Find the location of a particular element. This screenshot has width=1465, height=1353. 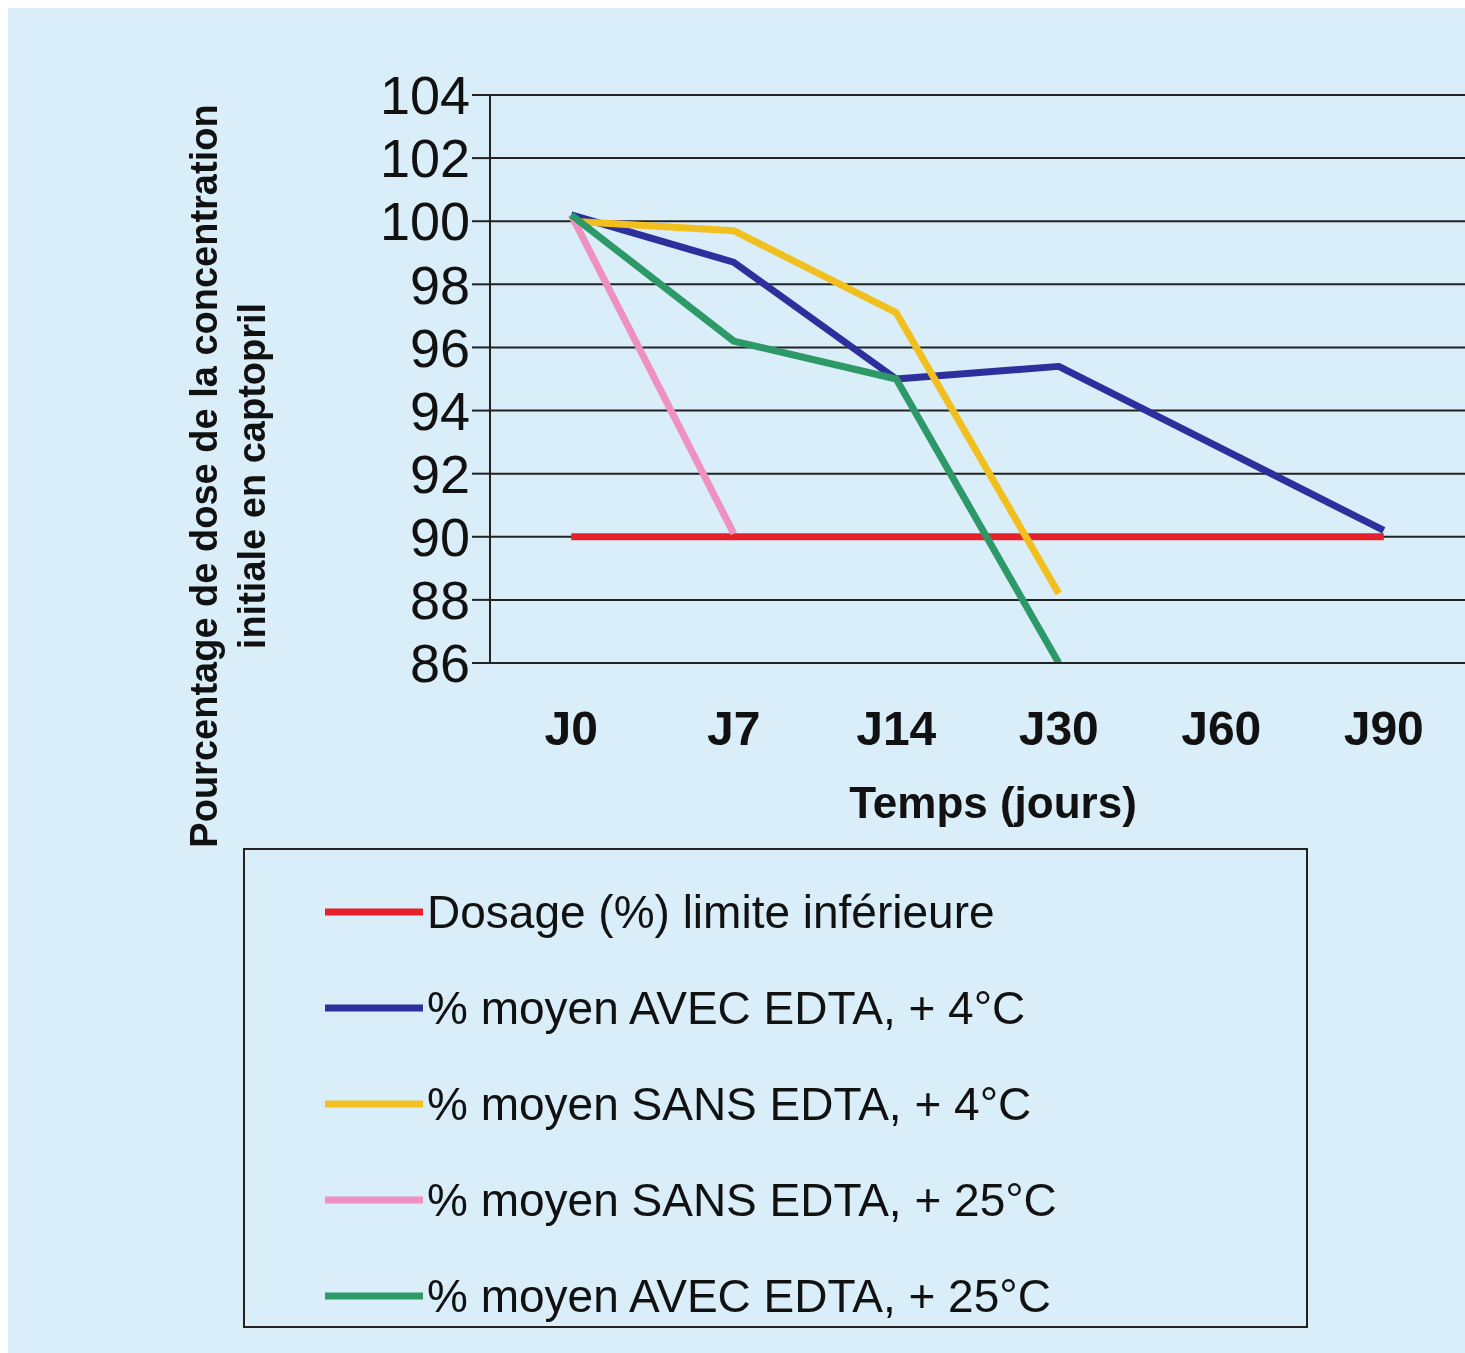

y-axis-title: Pourcentage de dose de la concentration initiale en captopril is located at coordinates (228, 476).